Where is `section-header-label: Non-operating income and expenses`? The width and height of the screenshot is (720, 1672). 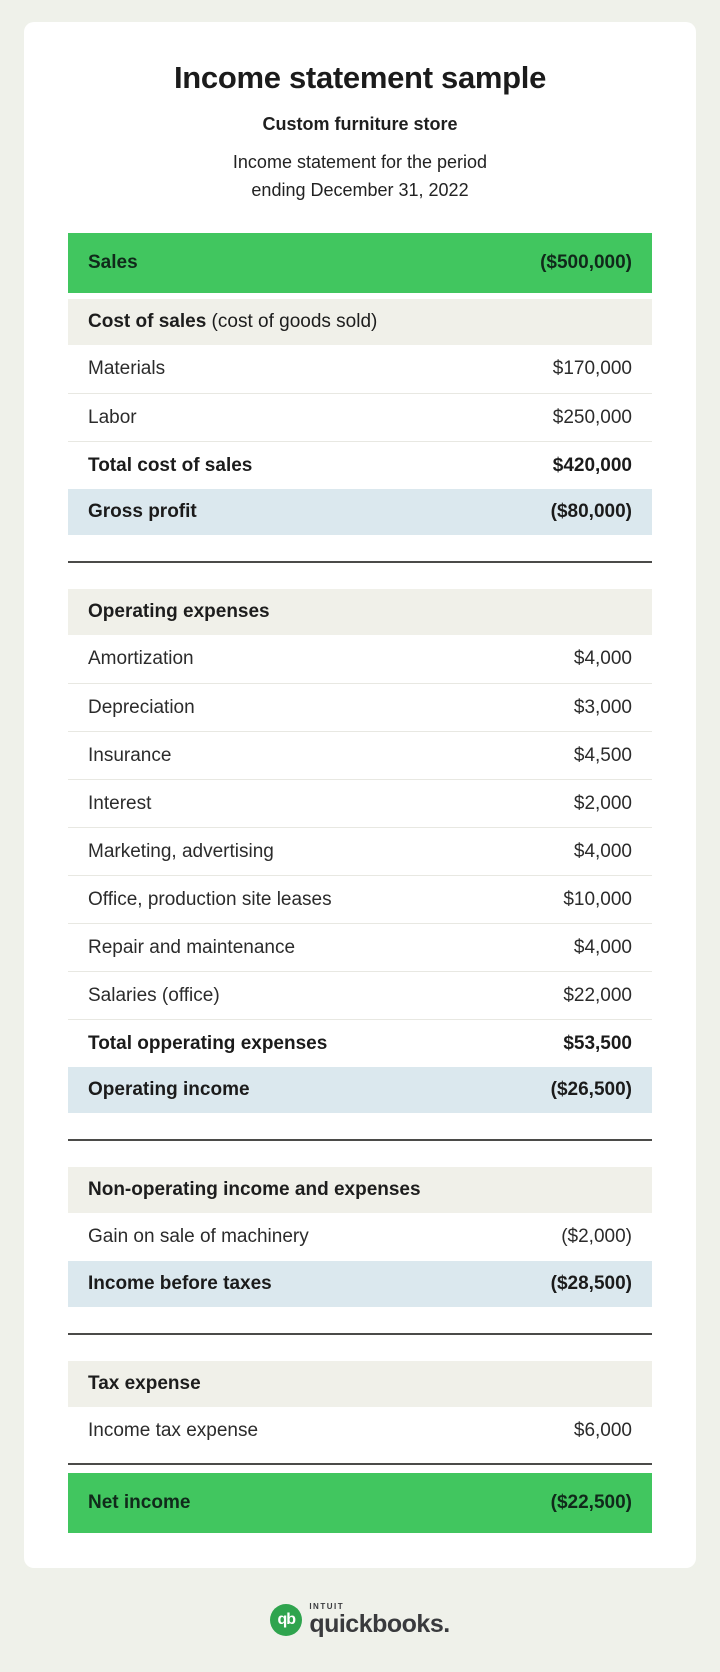 section-header-label: Non-operating income and expenses is located at coordinates (254, 1189).